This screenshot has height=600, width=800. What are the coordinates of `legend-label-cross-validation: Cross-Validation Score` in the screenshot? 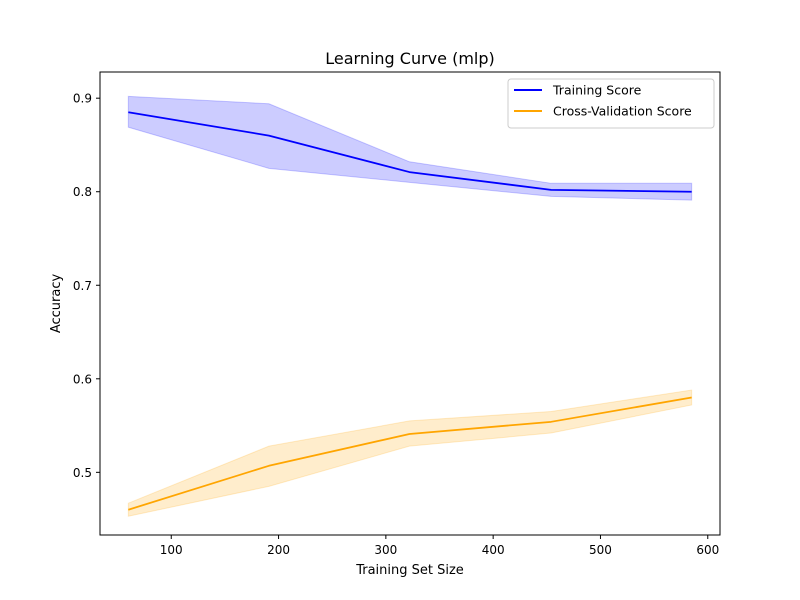 It's located at (622, 111).